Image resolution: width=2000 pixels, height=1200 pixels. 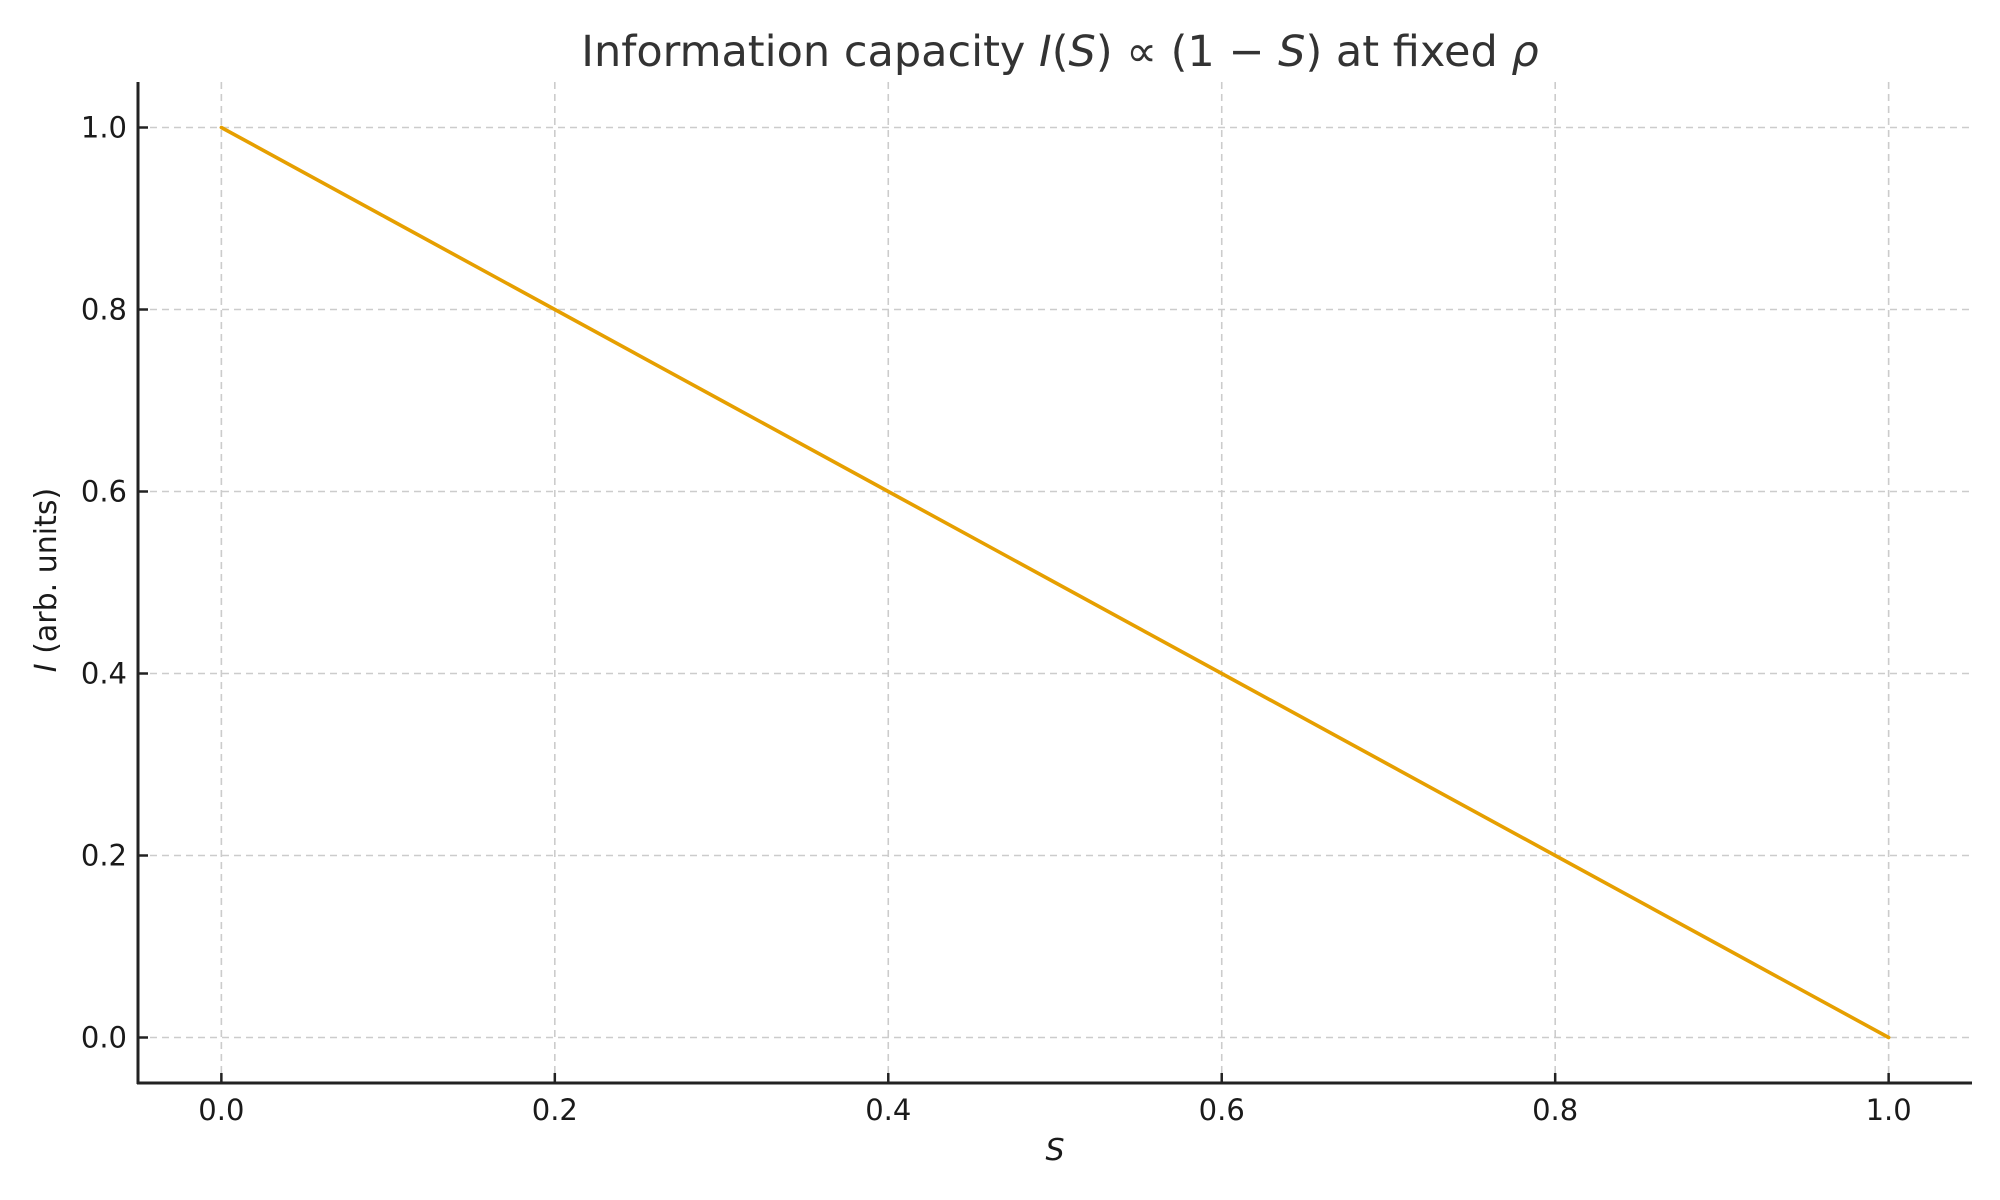 What do you see at coordinates (1054, 1150) in the screenshot?
I see `x-axis-label: S` at bounding box center [1054, 1150].